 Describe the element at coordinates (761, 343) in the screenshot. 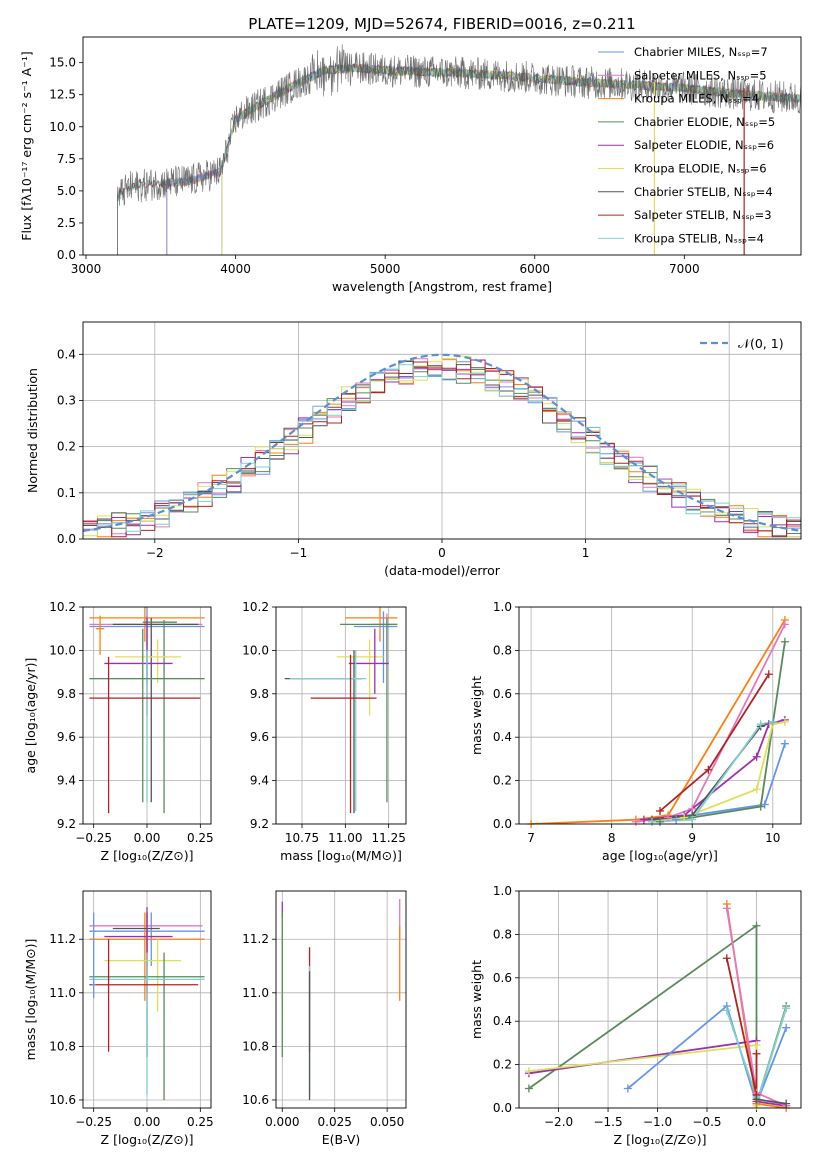

I see `legend-label: 𝒩(0, 1)` at that location.